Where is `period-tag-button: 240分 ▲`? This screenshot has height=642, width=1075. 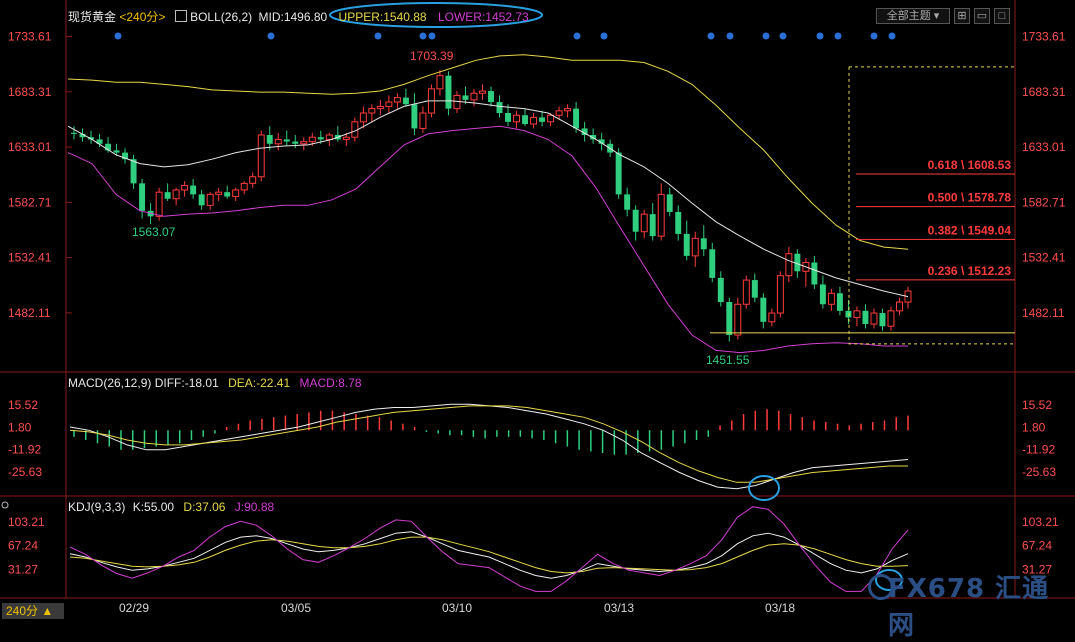
period-tag-button: 240分 ▲ is located at coordinates (33, 611).